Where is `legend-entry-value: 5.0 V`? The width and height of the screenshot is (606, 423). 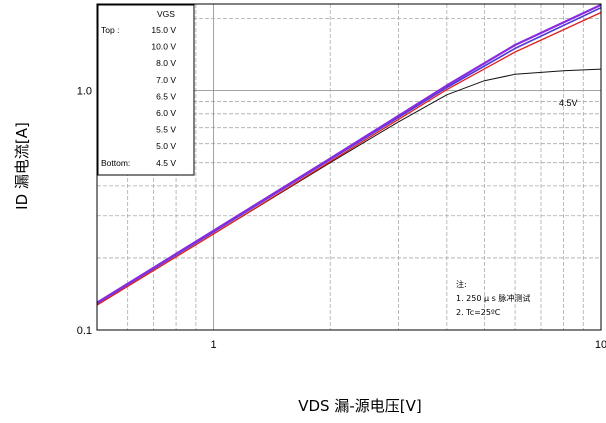
legend-entry-value: 5.0 V is located at coordinates (166, 146).